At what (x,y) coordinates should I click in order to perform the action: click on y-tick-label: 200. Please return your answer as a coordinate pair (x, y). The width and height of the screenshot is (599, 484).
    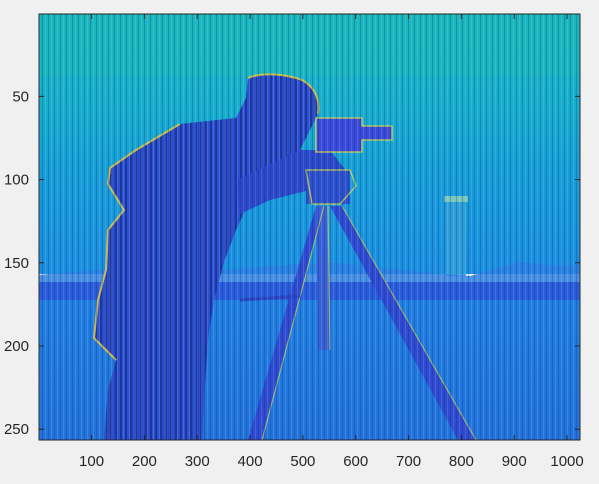
    Looking at the image, I should click on (16, 346).